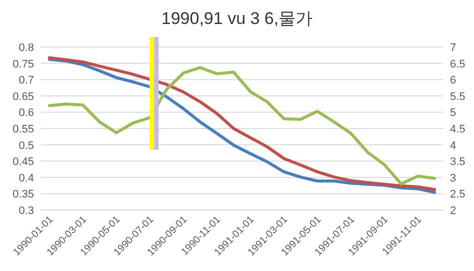 The image size is (474, 271). Describe the element at coordinates (237, 18) in the screenshot. I see `title: 1990,91 vu 3 6,물가` at that location.